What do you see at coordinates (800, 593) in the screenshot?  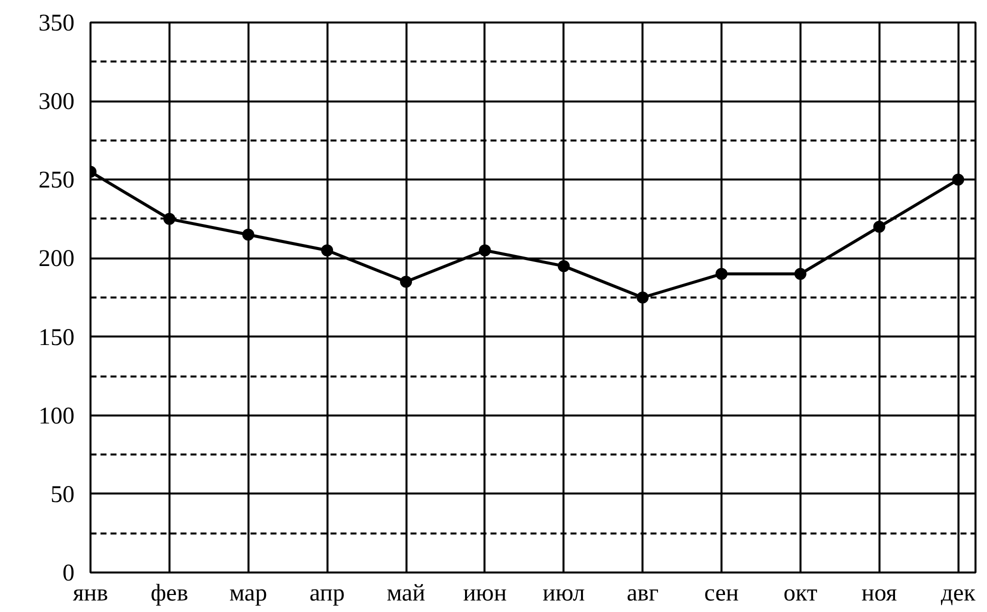 I see `x-tick-label: окт` at bounding box center [800, 593].